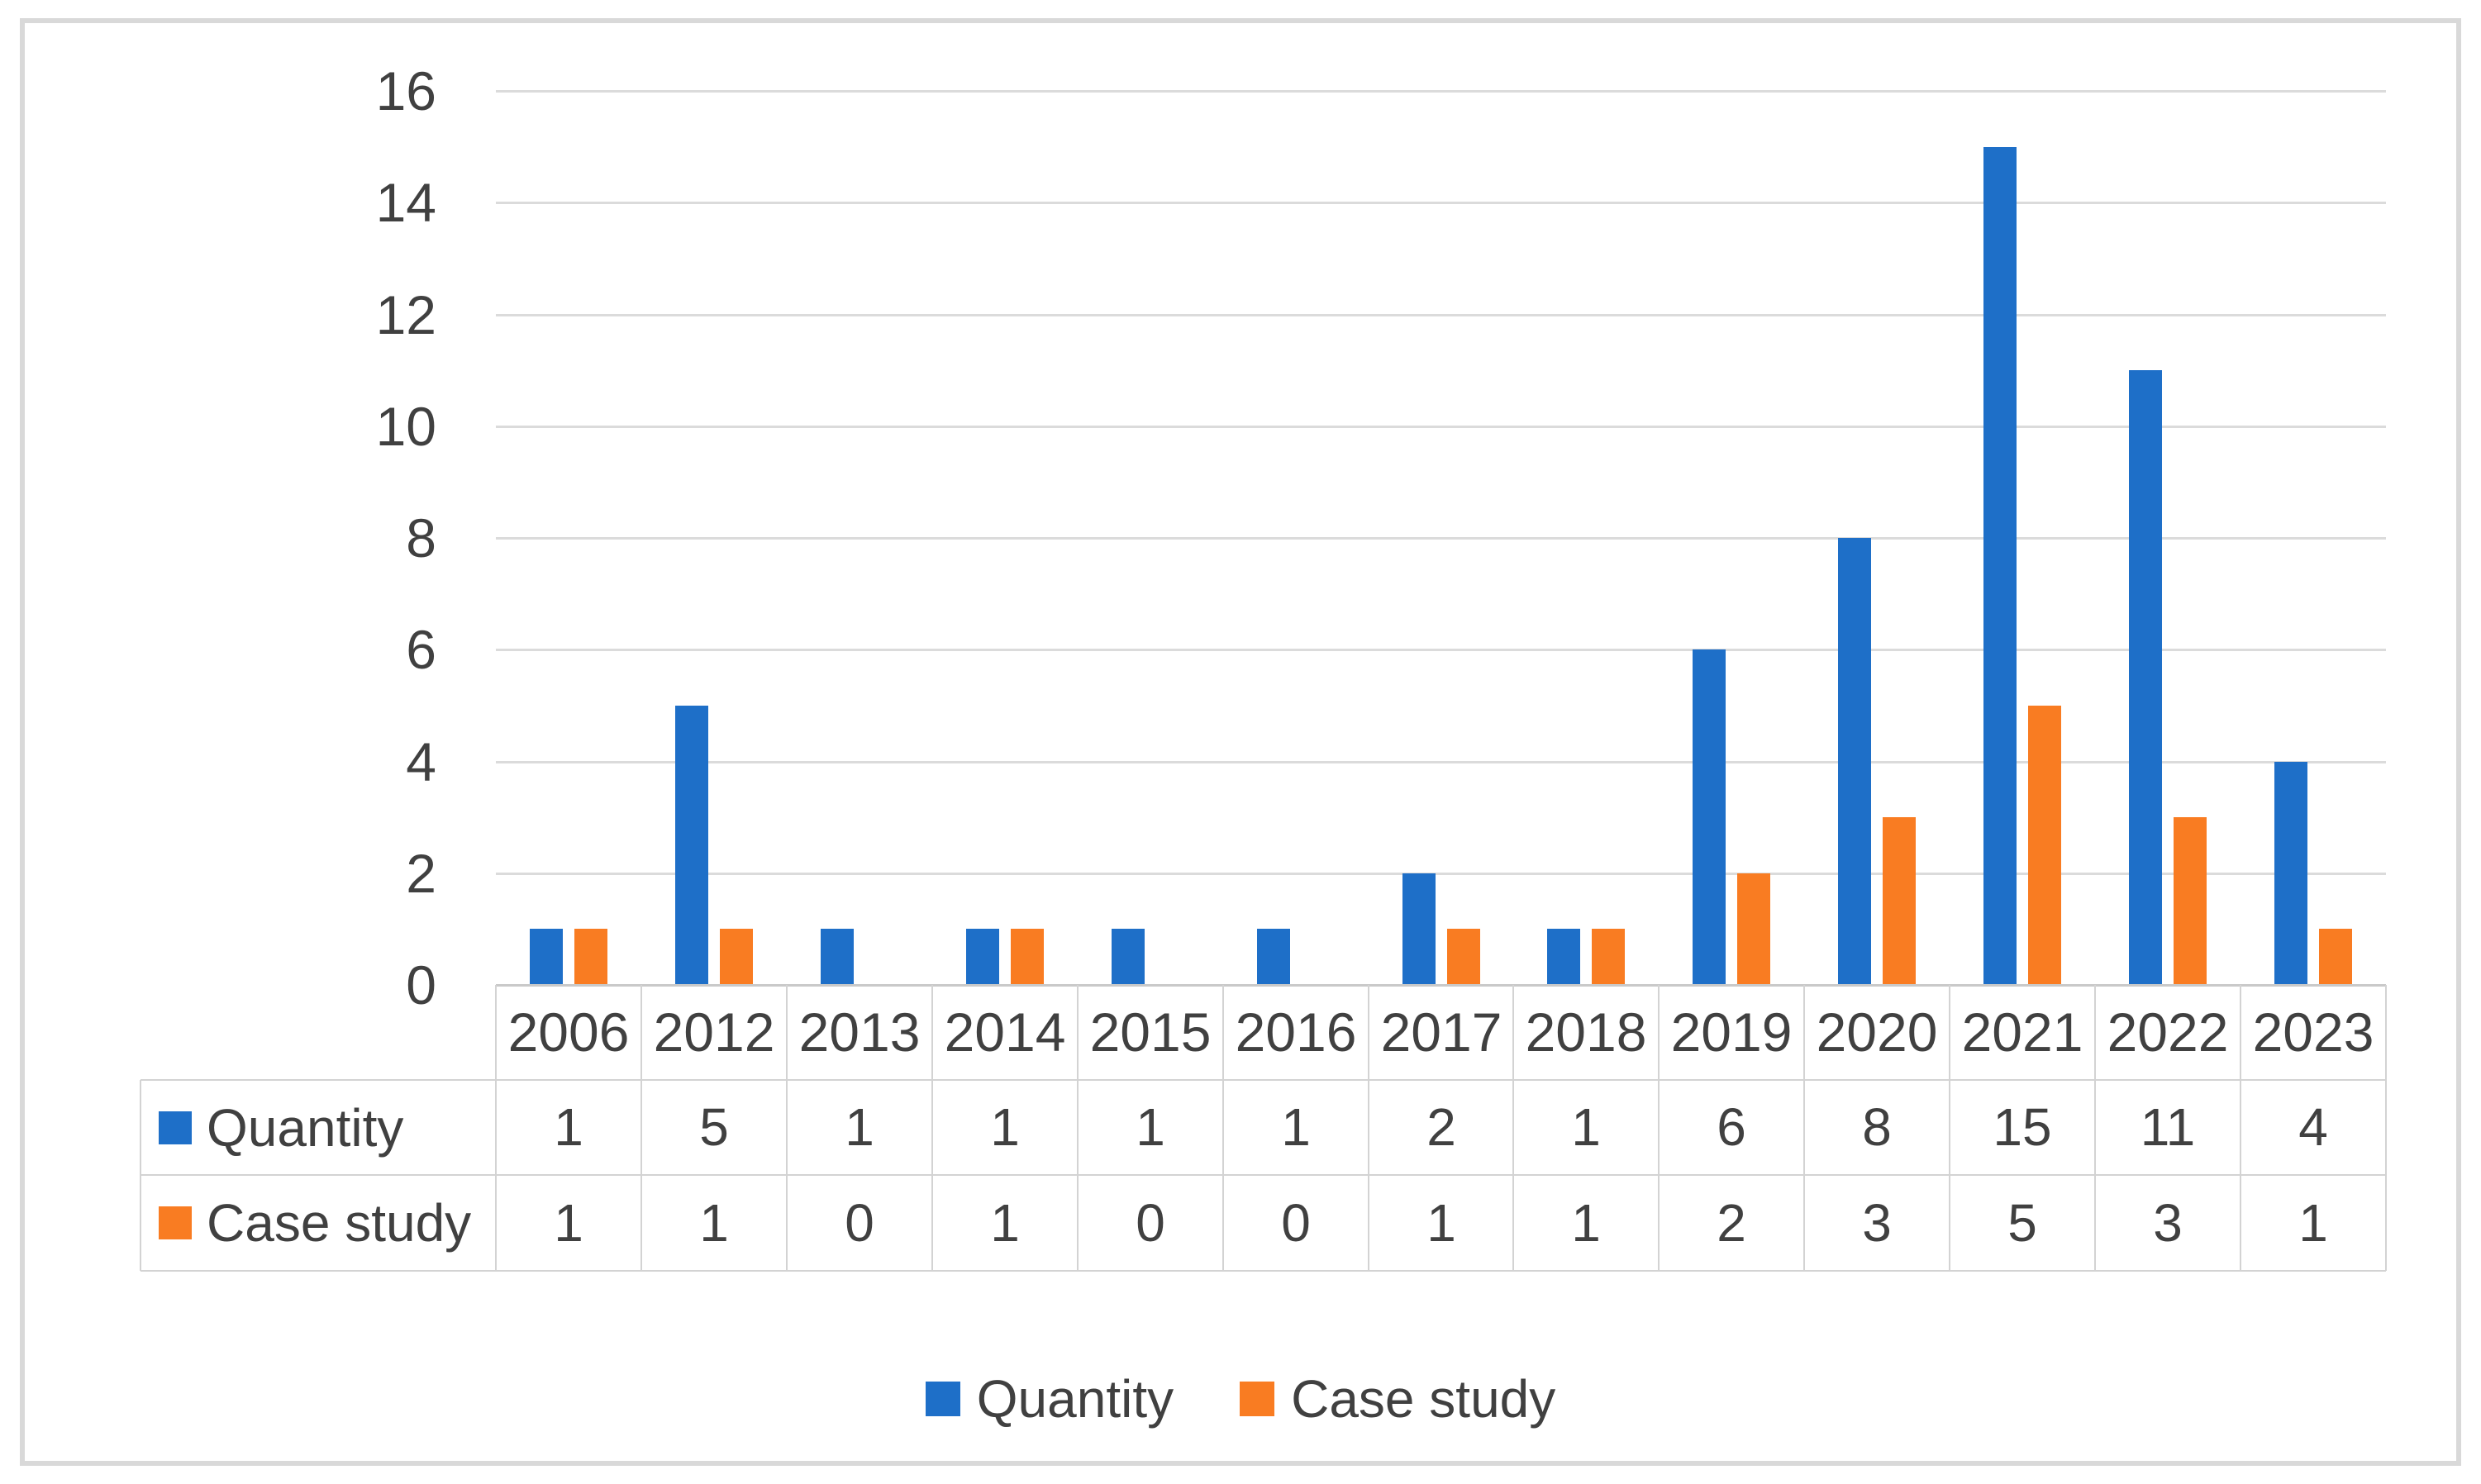 Image resolution: width=2481 pixels, height=1484 pixels. What do you see at coordinates (2023, 1127) in the screenshot?
I see `table-value-quantity-2021: 15` at bounding box center [2023, 1127].